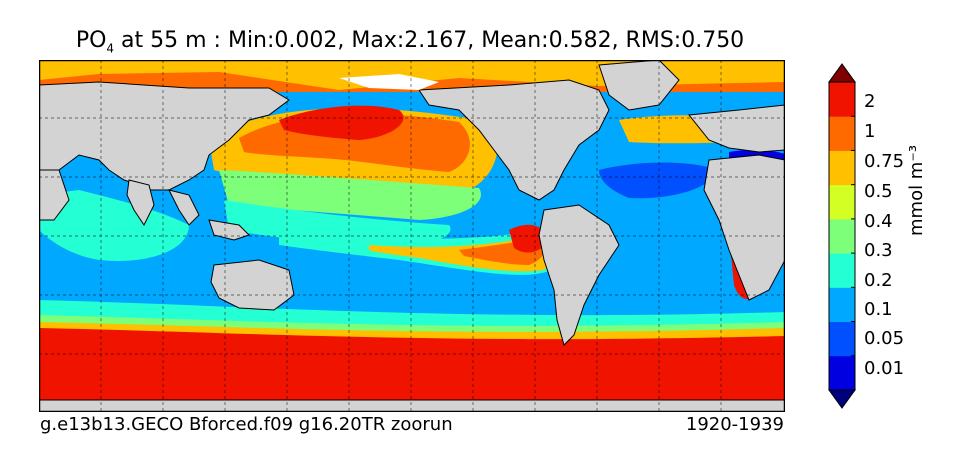 The image size is (974, 466). Describe the element at coordinates (884, 161) in the screenshot. I see `colorbar-tick-label: 0.75` at that location.